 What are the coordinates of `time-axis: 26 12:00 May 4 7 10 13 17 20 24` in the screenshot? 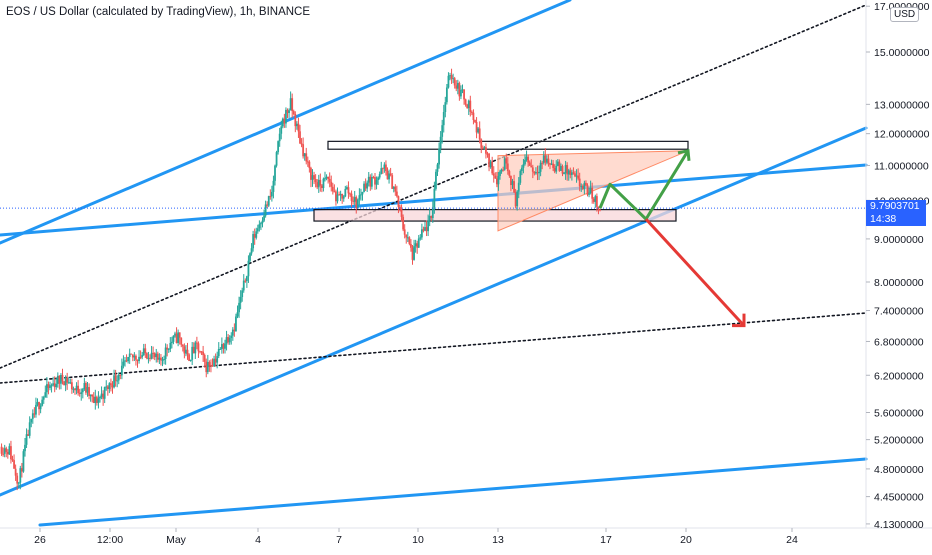 It's located at (416, 537).